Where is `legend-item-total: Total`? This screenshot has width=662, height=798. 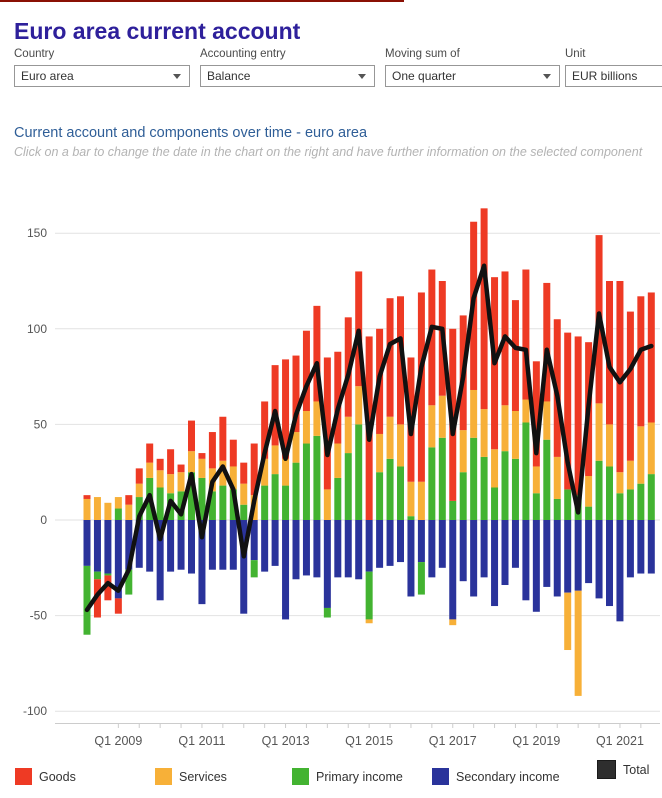
legend-item-total: Total is located at coordinates (623, 769).